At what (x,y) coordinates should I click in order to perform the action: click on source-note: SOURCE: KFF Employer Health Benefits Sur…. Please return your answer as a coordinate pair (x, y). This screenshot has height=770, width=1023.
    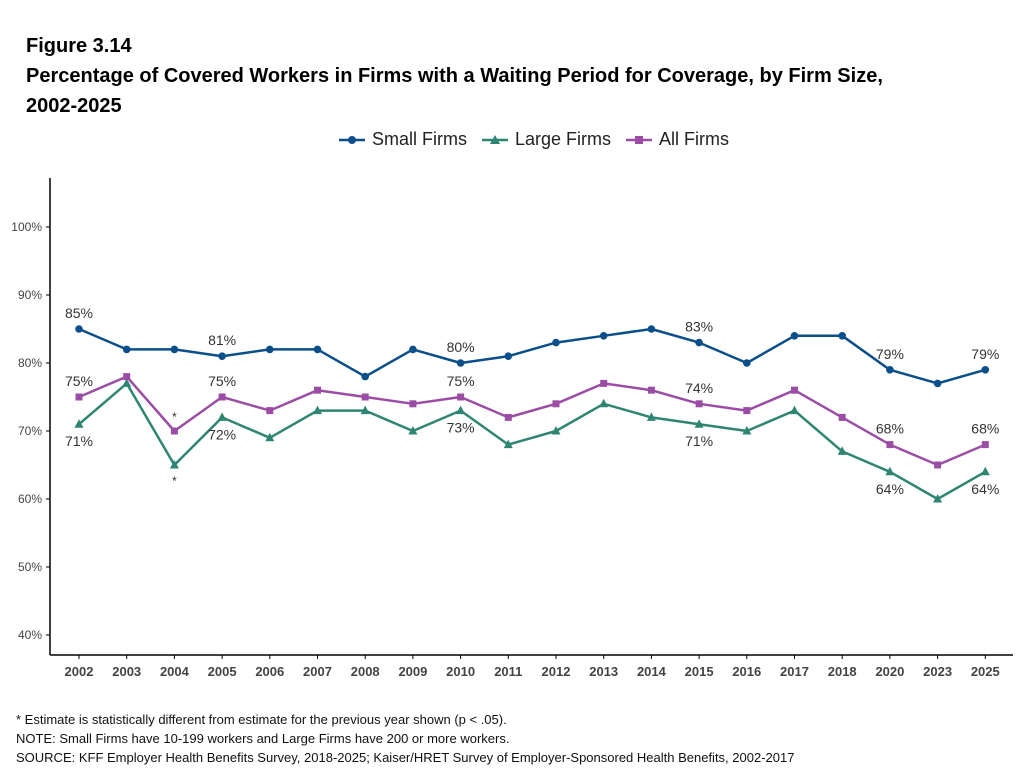
    Looking at the image, I should click on (405, 757).